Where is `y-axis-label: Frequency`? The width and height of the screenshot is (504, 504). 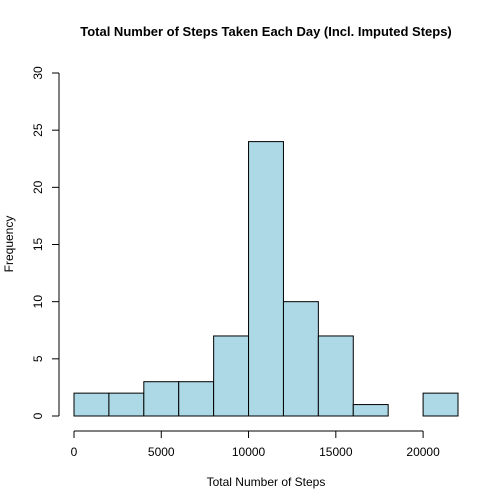 y-axis-label: Frequency is located at coordinates (9, 244).